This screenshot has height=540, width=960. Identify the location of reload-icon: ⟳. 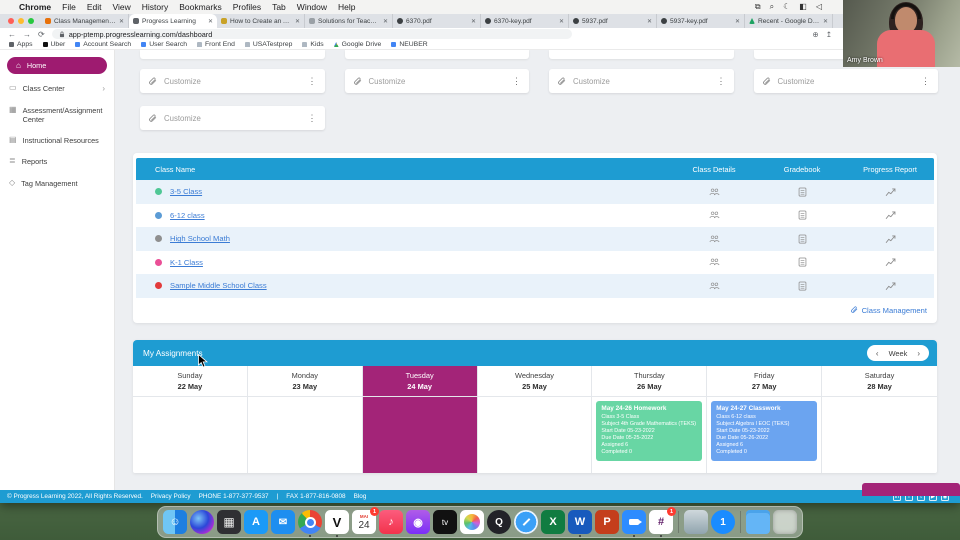
(41, 34).